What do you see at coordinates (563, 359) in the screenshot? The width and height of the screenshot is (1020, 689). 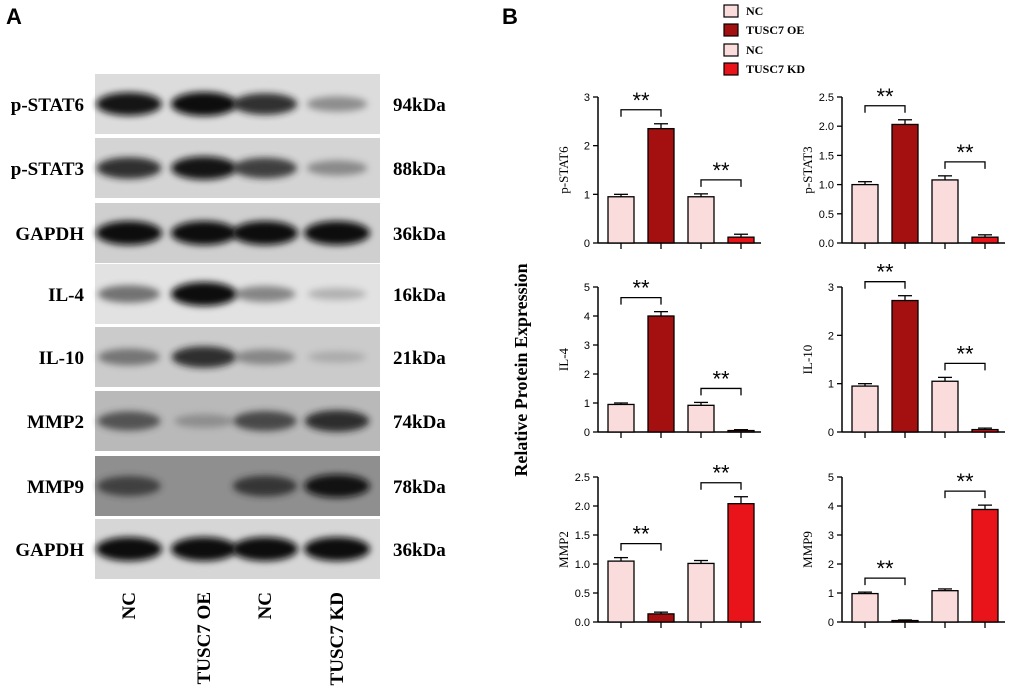 I see `chart-y-axis-label: IL-4` at bounding box center [563, 359].